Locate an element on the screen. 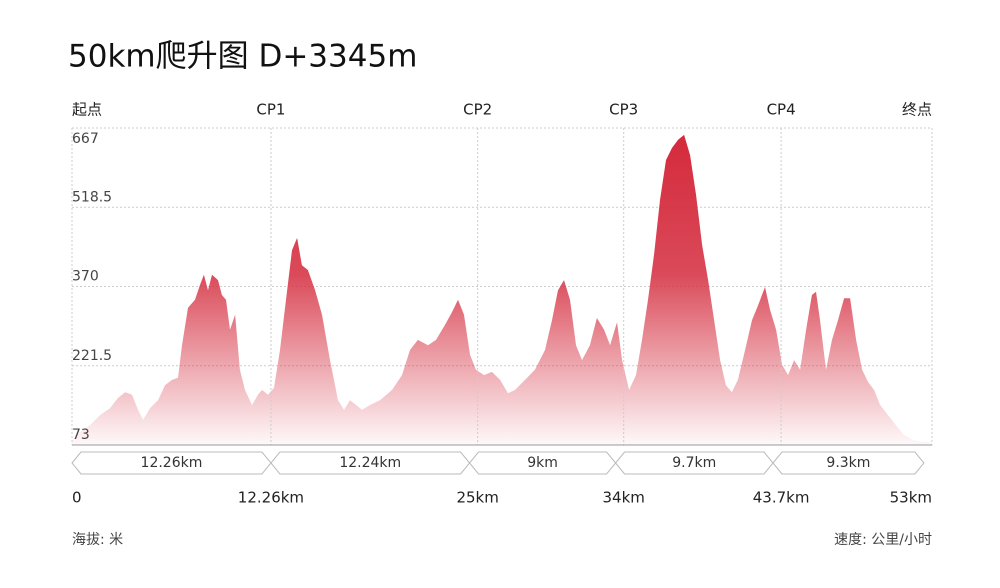  x-tick-label: 25km is located at coordinates (477, 498).